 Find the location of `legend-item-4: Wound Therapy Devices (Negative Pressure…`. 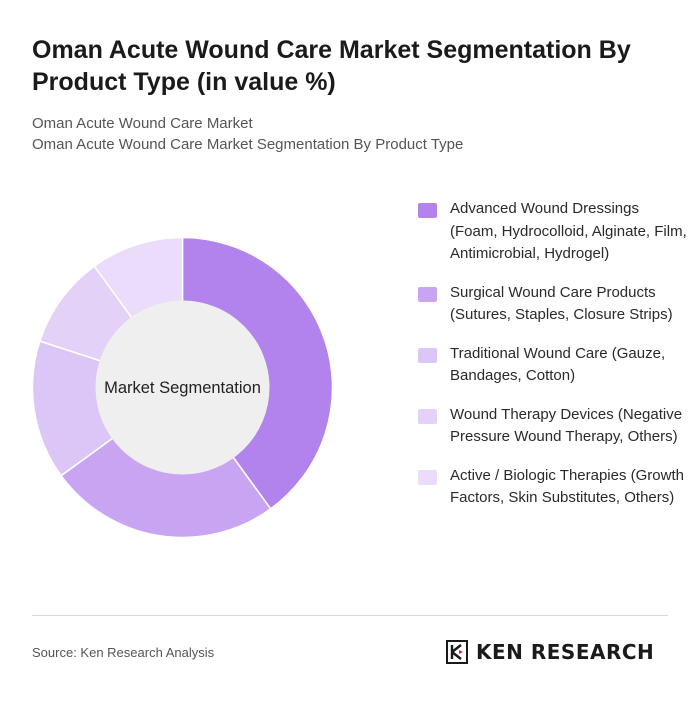

legend-item-4: Wound Therapy Devices (Negative Pressure… is located at coordinates (553, 426).